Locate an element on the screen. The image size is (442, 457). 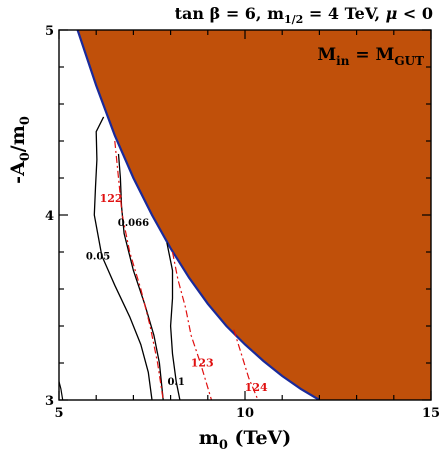
y-axis-label: -A0/m0 is located at coordinates (20, 150).